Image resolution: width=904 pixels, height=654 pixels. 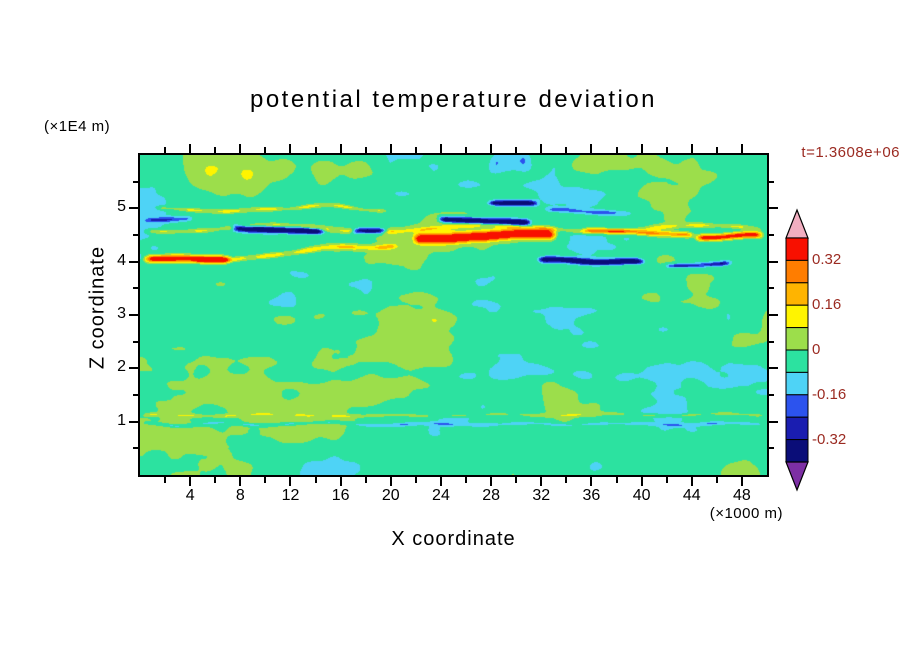 What do you see at coordinates (290, 495) in the screenshot?
I see `x-tick-label: 12` at bounding box center [290, 495].